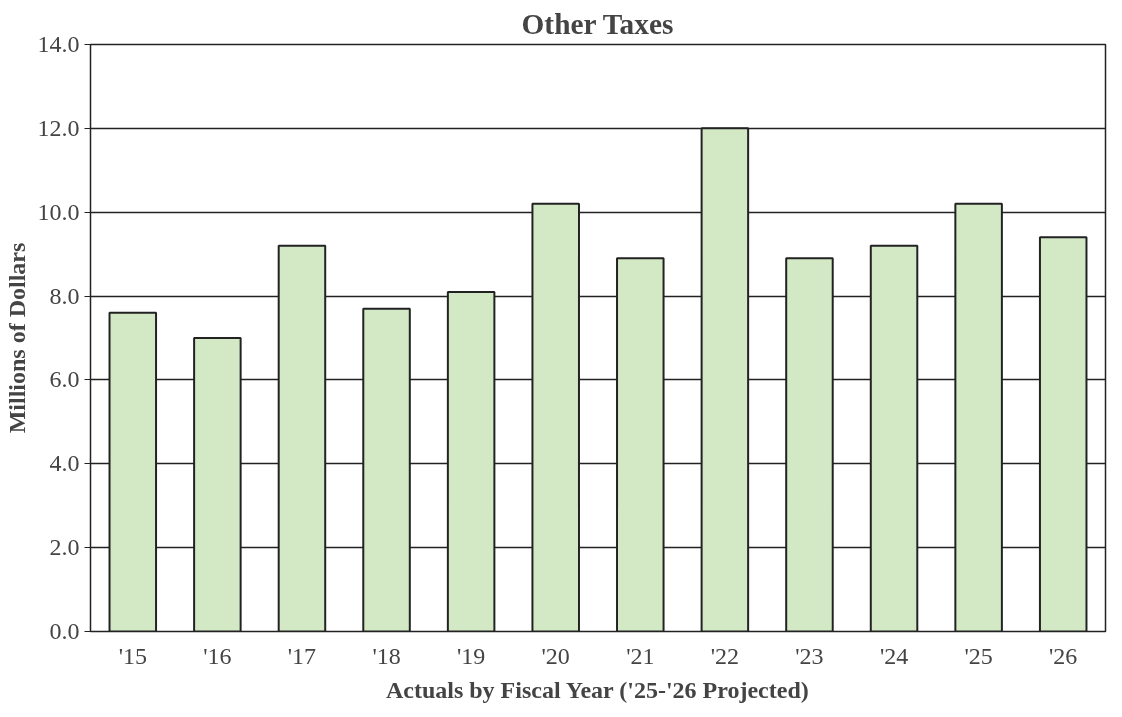 This screenshot has height=717, width=1122. I want to click on x-tick-label: '21, so click(640, 655).